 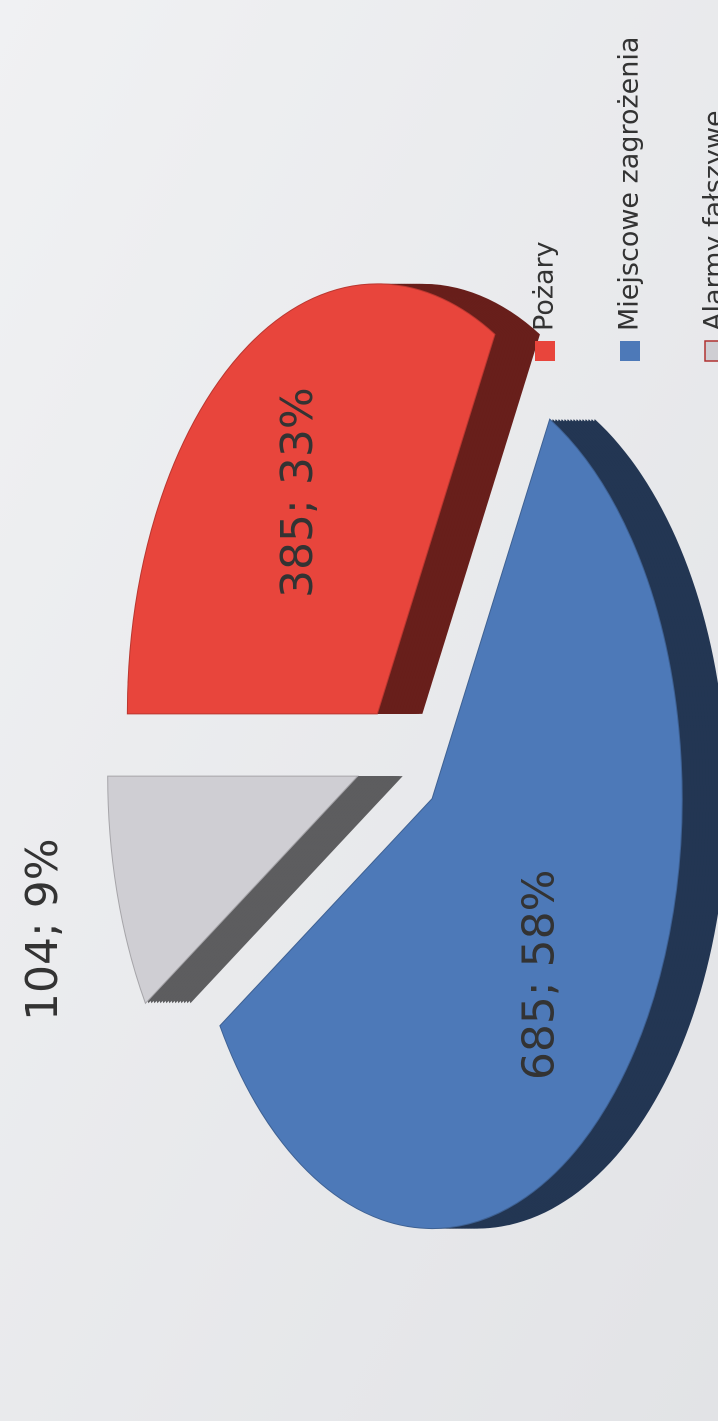 I want to click on slice, so click(x=233, y=890).